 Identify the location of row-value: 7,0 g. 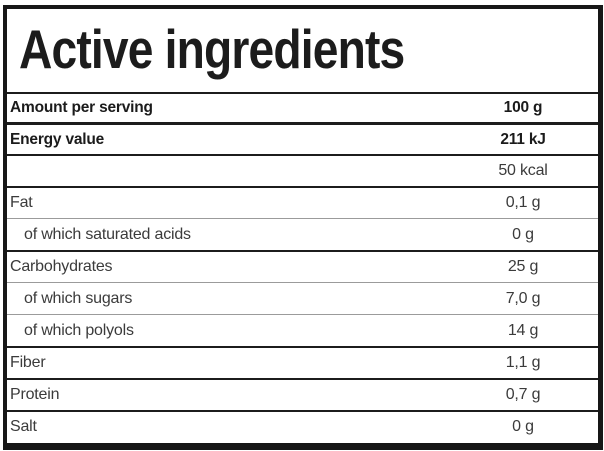
(523, 298).